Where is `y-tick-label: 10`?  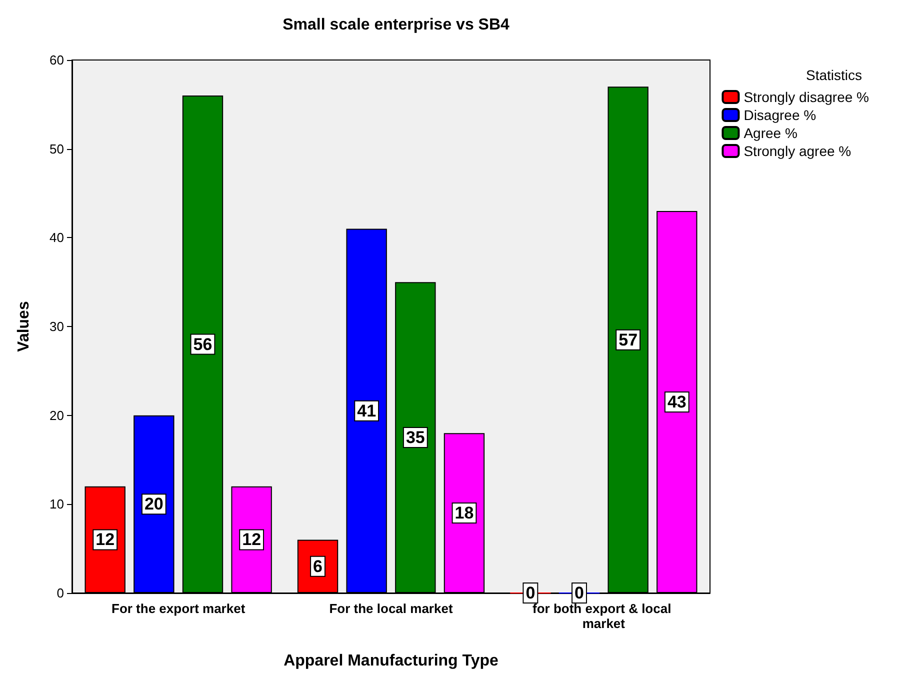 y-tick-label: 10 is located at coordinates (57, 504).